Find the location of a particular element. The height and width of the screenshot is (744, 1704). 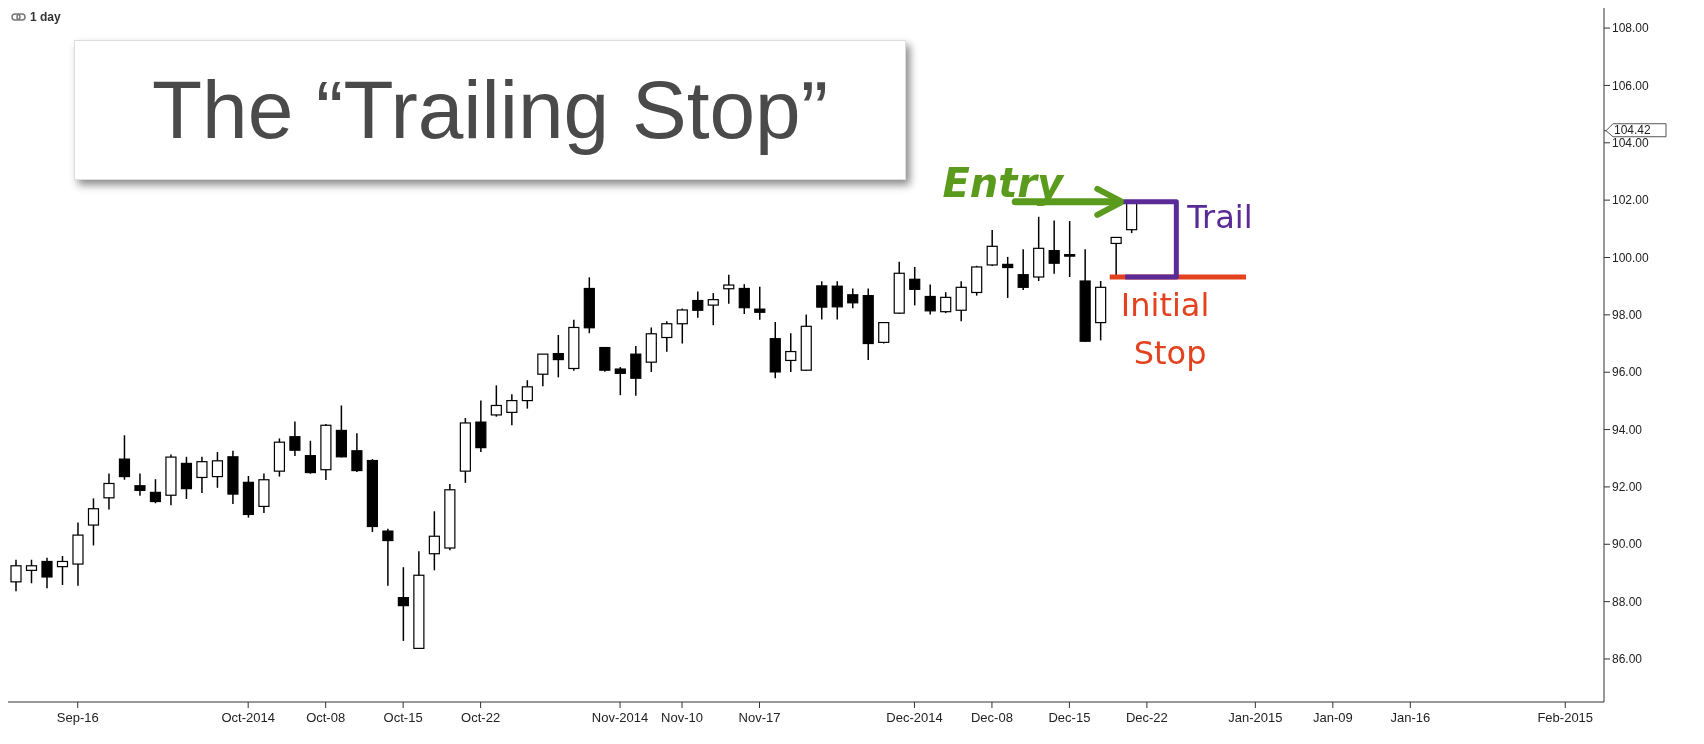

x-tick-label: Dec-22 is located at coordinates (1146, 717).